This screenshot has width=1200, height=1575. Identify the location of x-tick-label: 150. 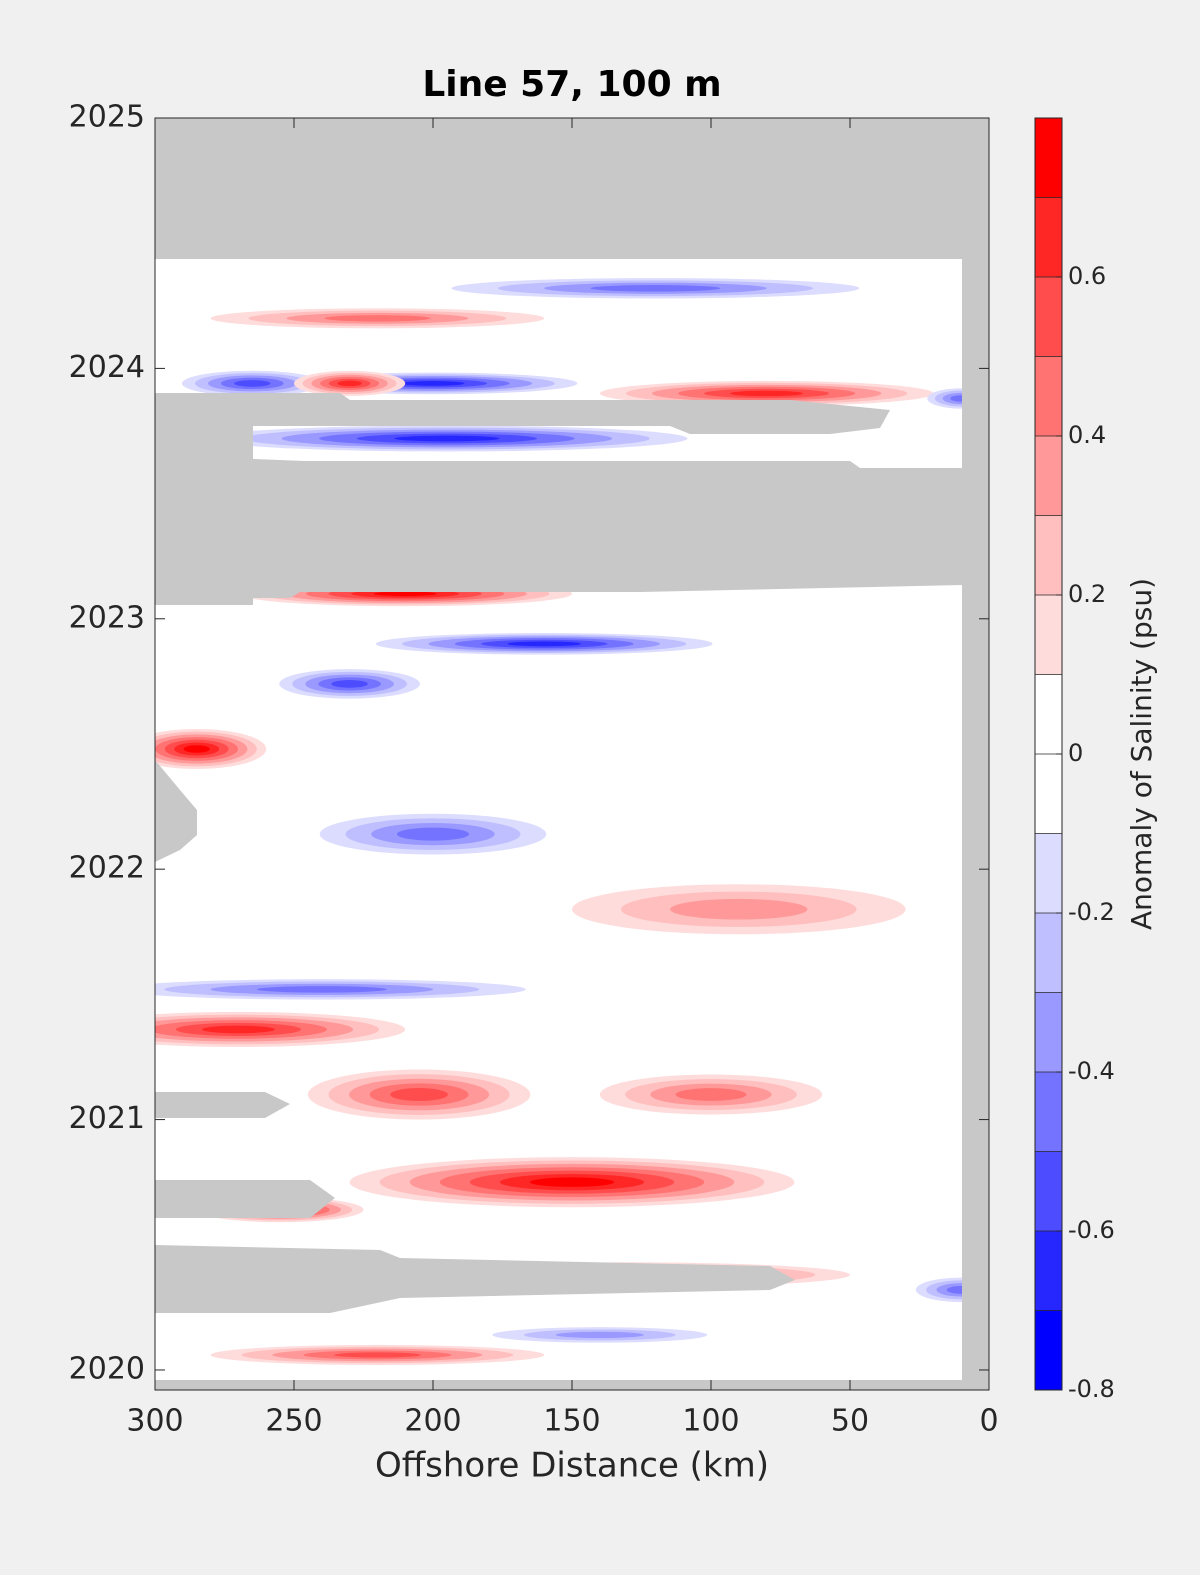
(571, 1421).